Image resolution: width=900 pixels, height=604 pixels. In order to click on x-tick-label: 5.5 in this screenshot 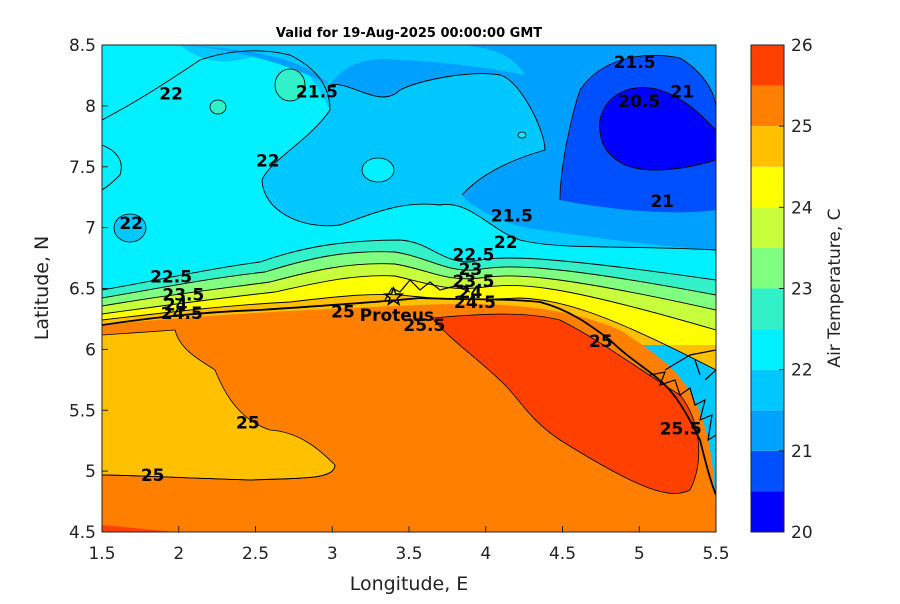, I will do `click(715, 554)`.